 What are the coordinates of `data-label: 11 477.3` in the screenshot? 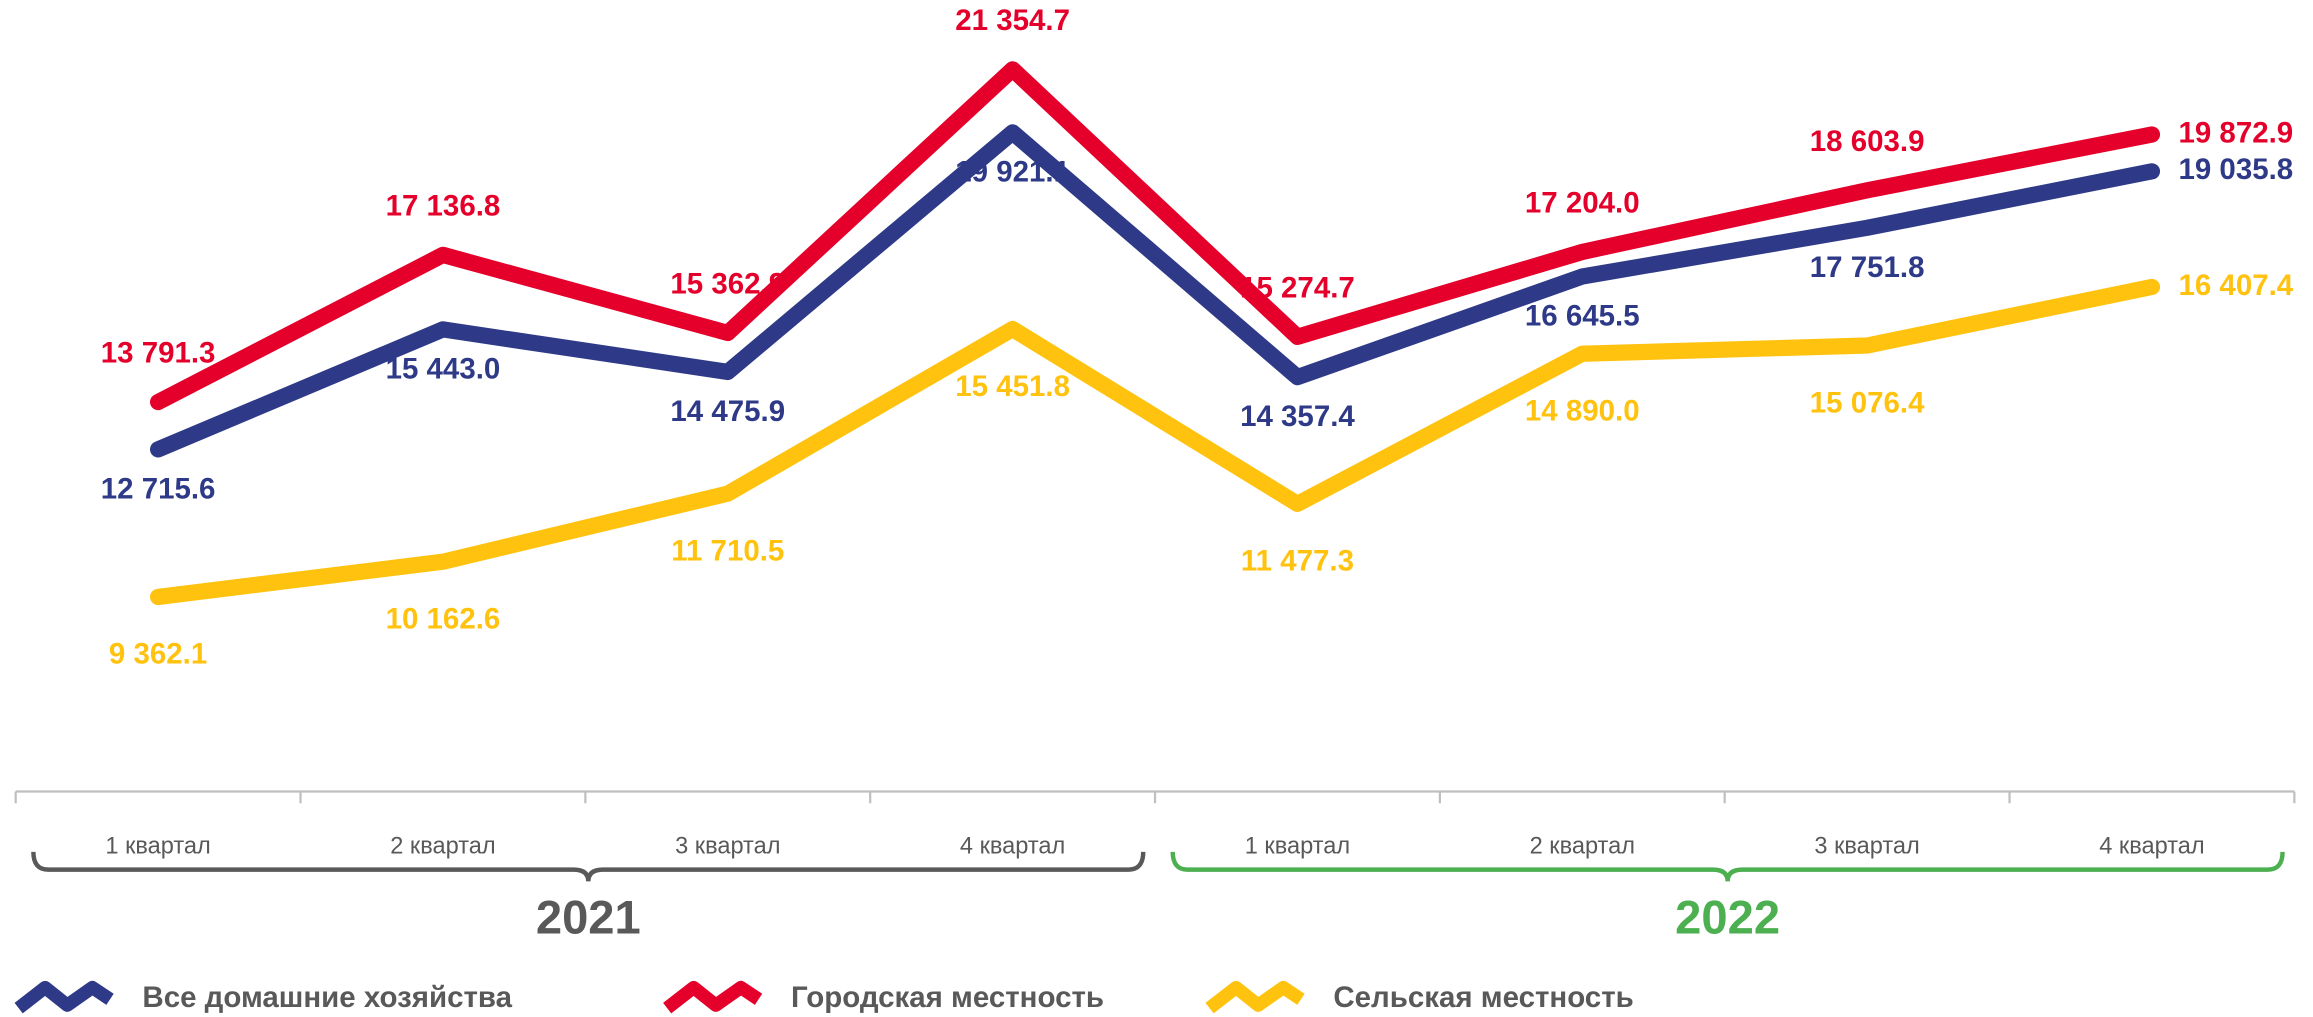 It's located at (1297, 561).